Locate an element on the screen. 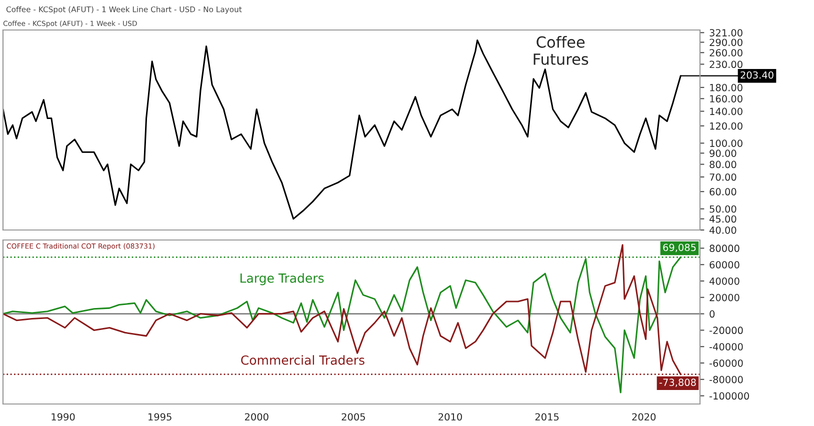 The image size is (814, 426). y-tick-label: 90.00 is located at coordinates (723, 153).